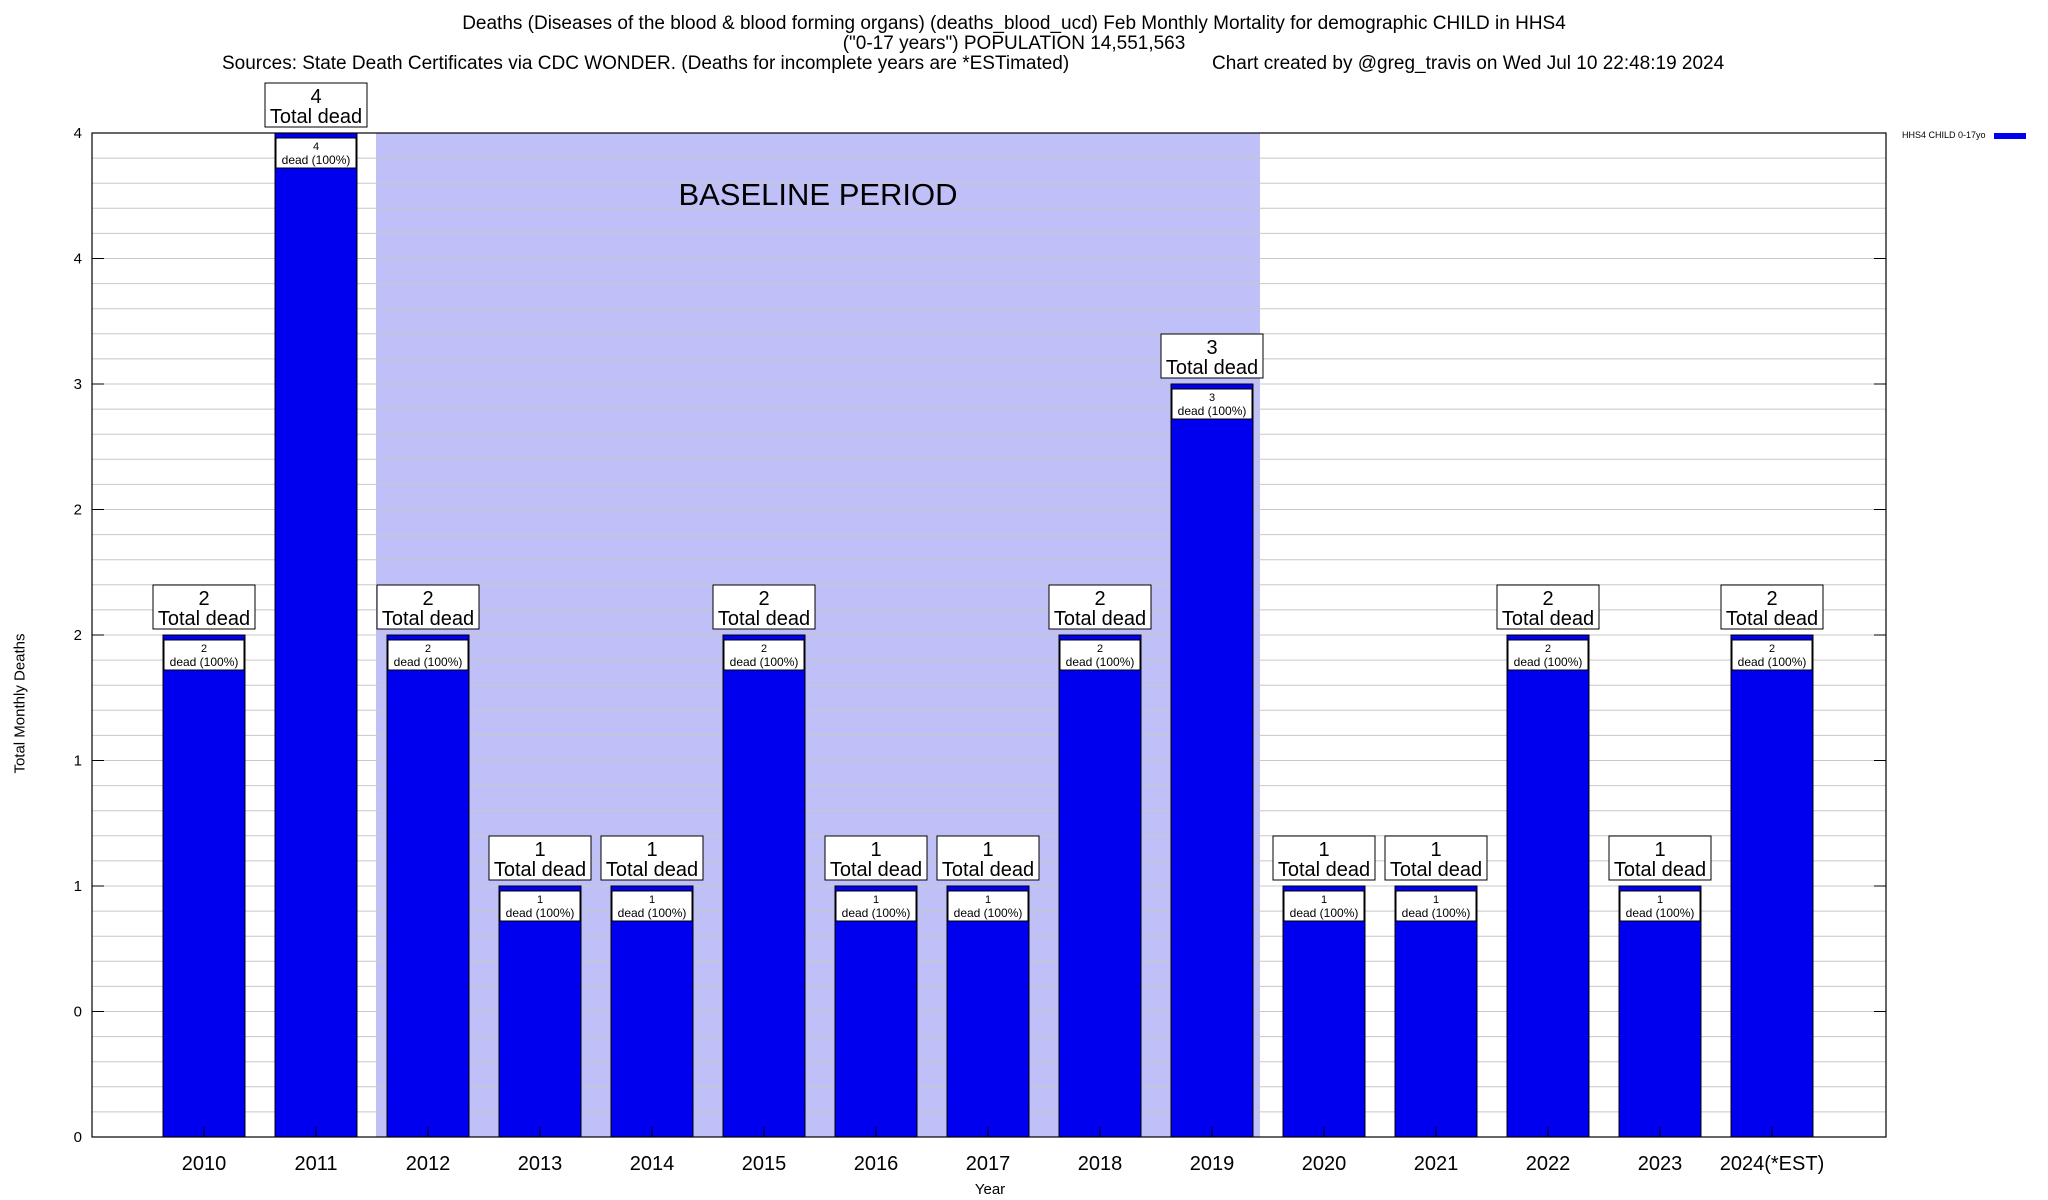  What do you see at coordinates (764, 1164) in the screenshot?
I see `x-tick-label: 2015` at bounding box center [764, 1164].